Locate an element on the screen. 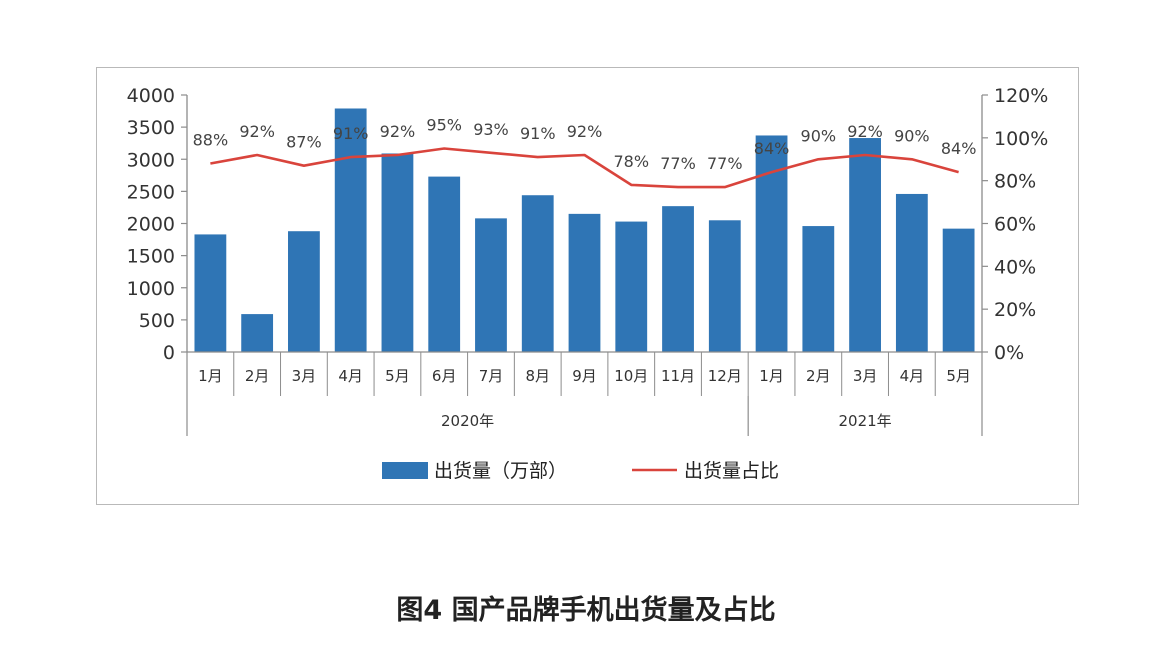  group-label: 2020年 is located at coordinates (467, 421).